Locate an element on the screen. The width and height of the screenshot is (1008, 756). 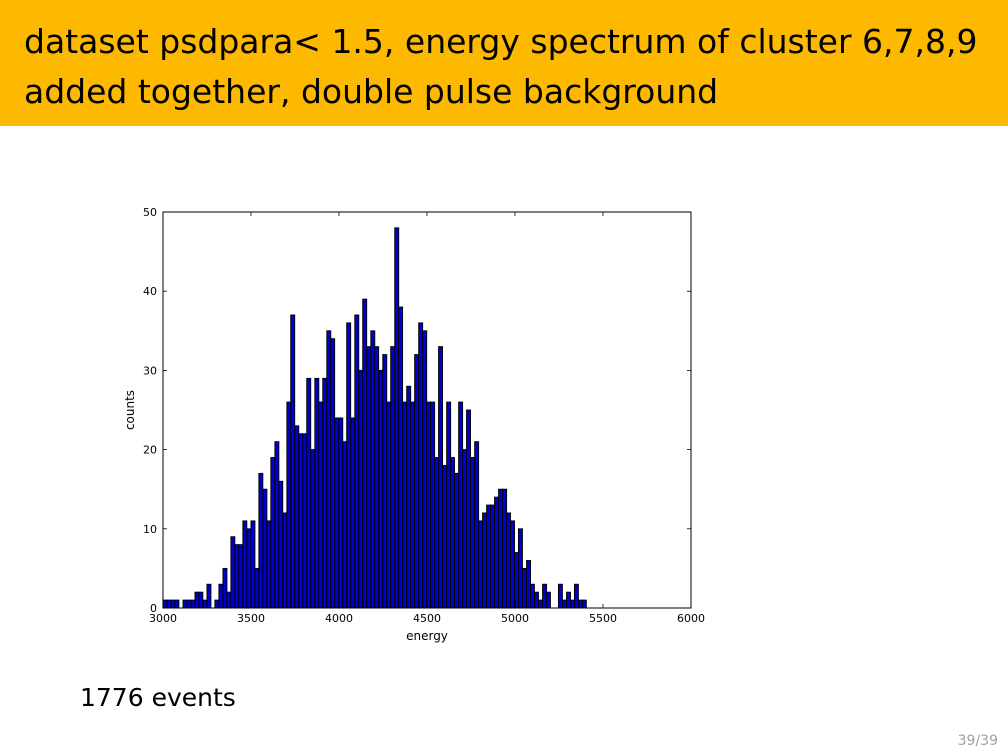
x-axis-label: energy is located at coordinates (427, 636).